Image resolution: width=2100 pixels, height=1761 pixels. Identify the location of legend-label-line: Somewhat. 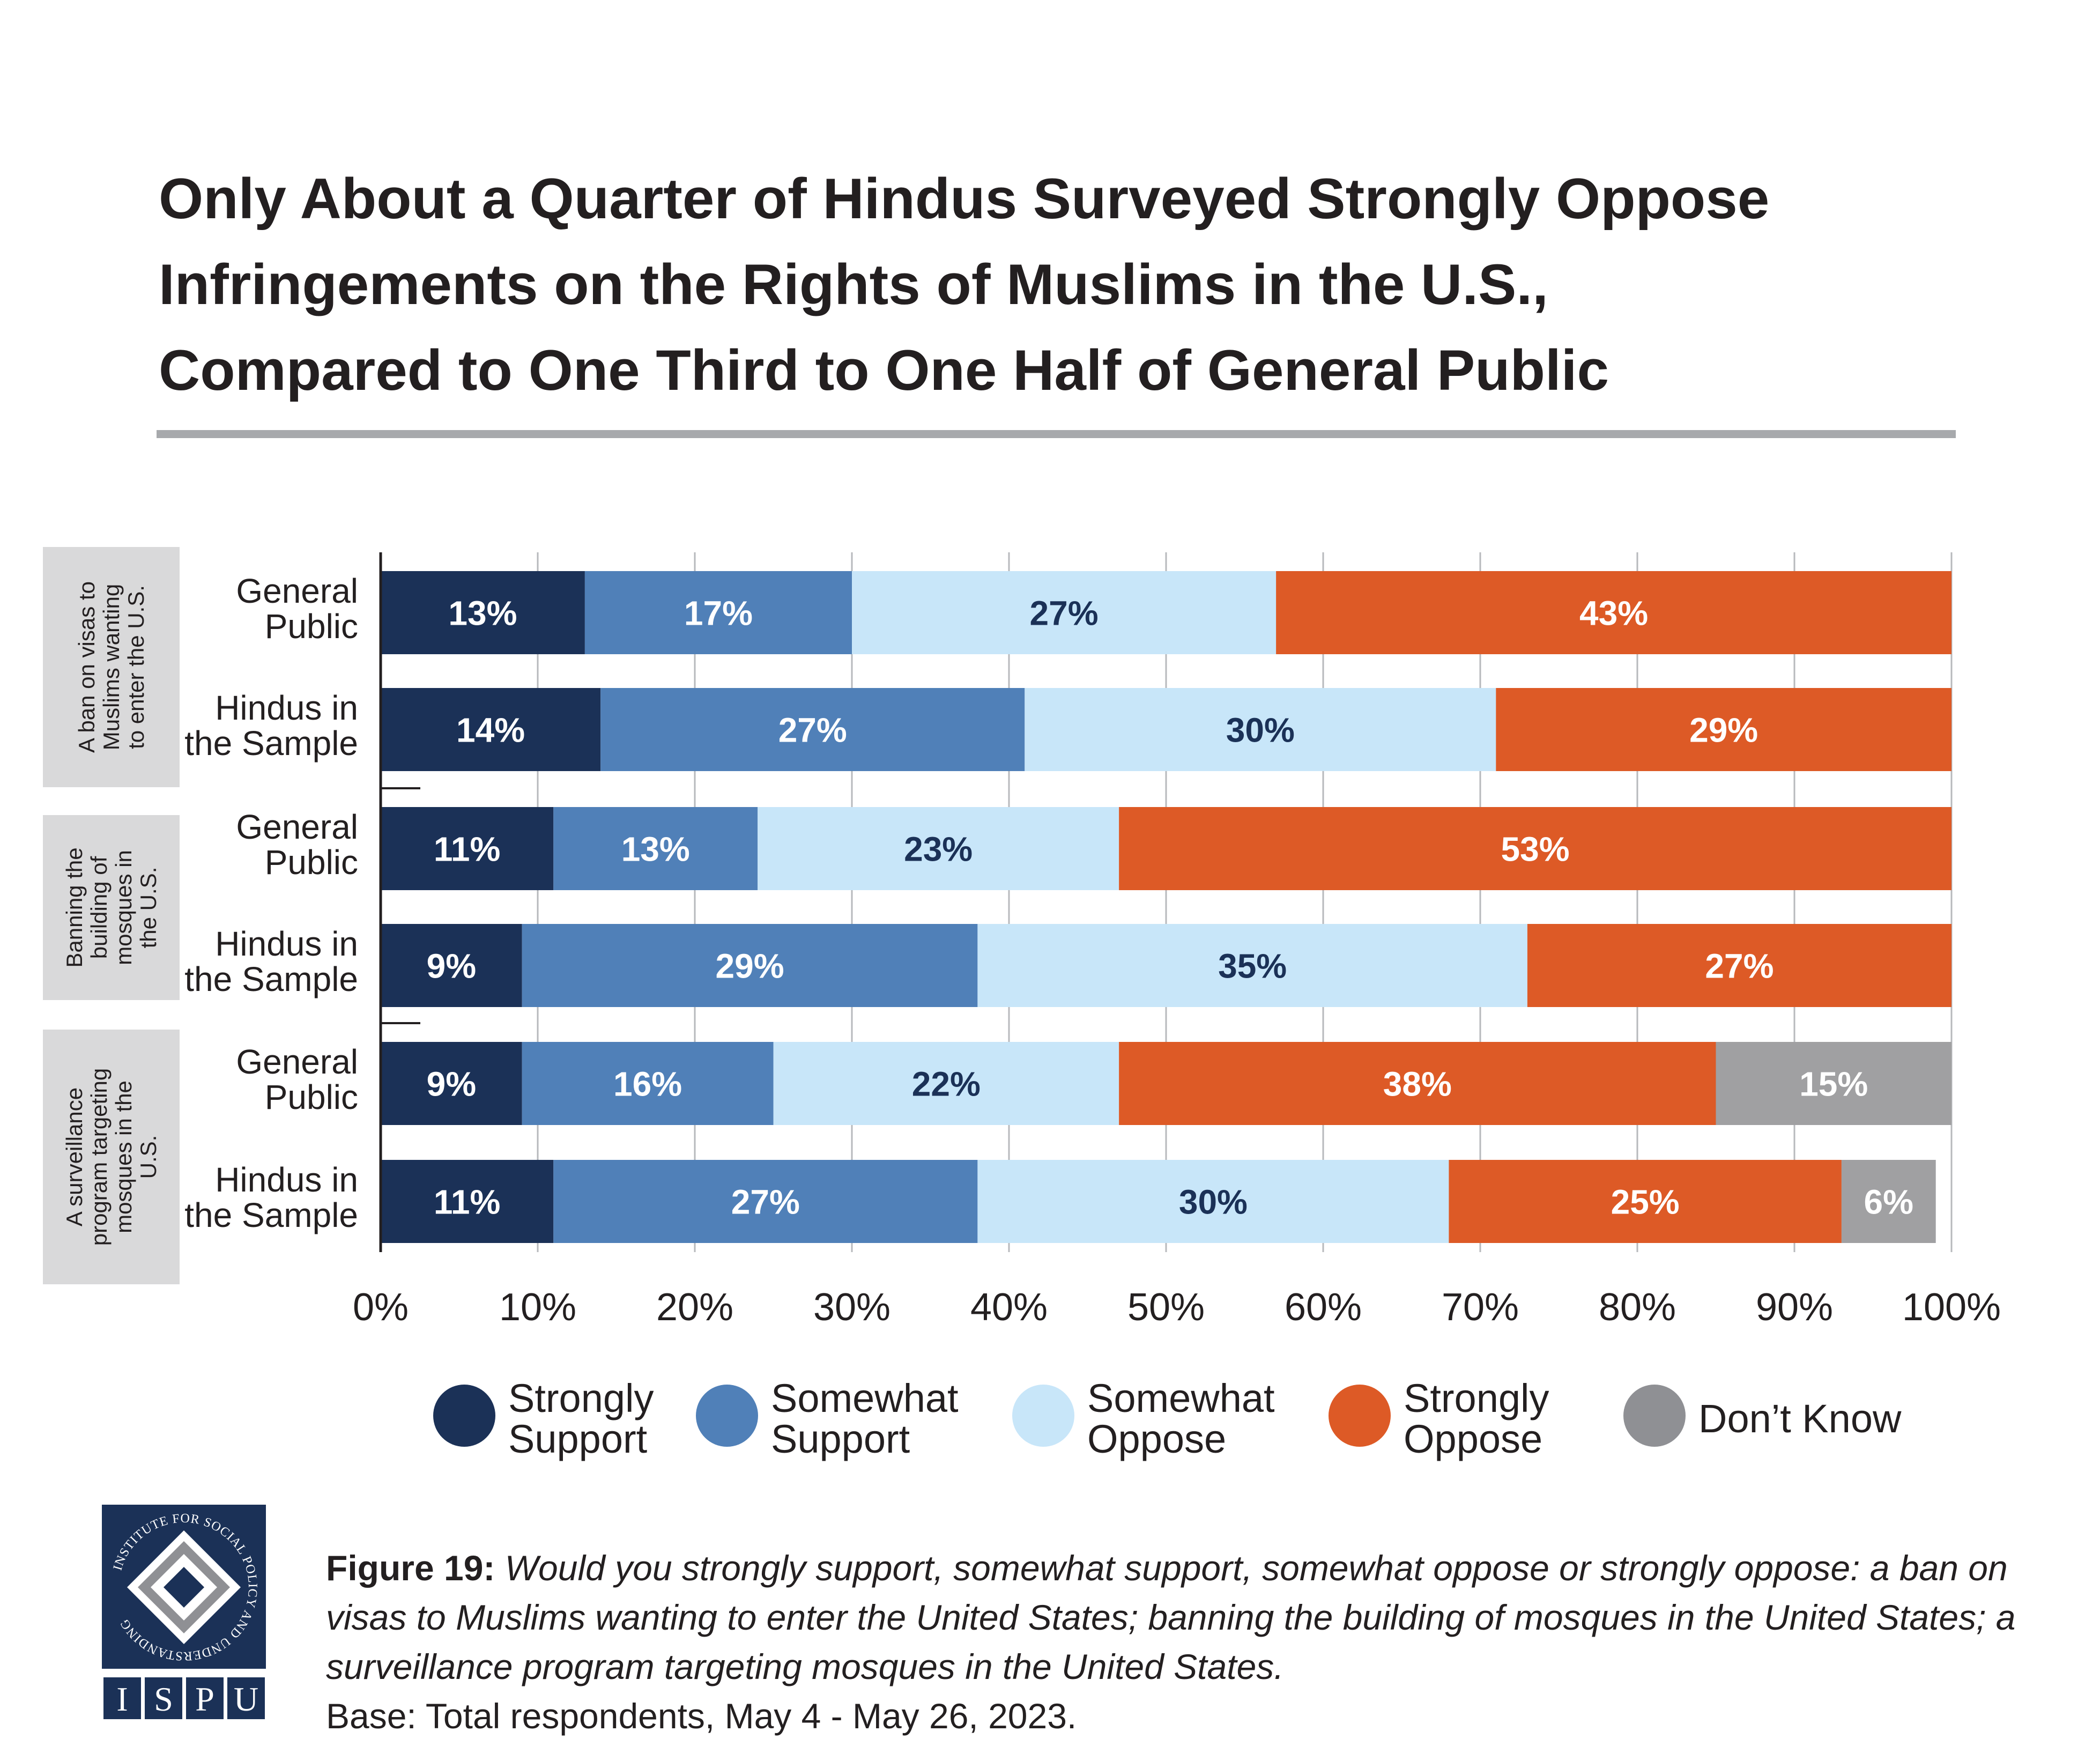
(865, 1398).